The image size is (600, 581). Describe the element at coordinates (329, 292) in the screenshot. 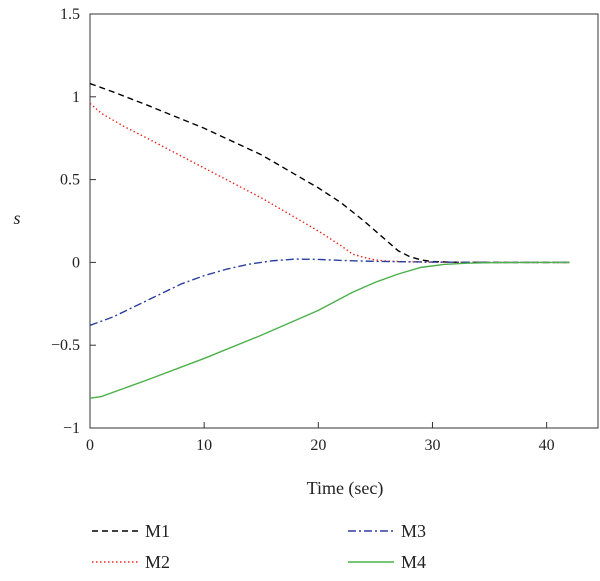

I see `series-line-m3` at that location.